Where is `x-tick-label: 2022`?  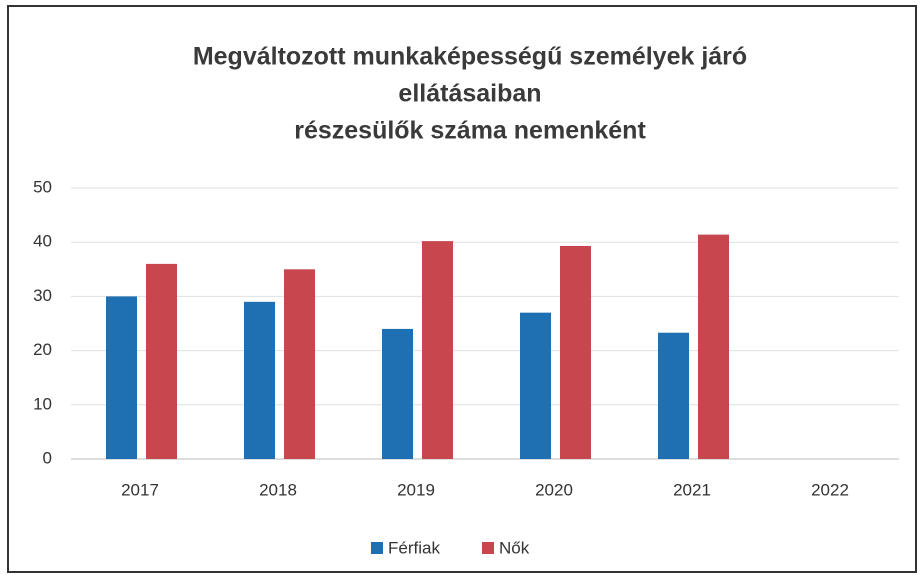 x-tick-label: 2022 is located at coordinates (830, 489).